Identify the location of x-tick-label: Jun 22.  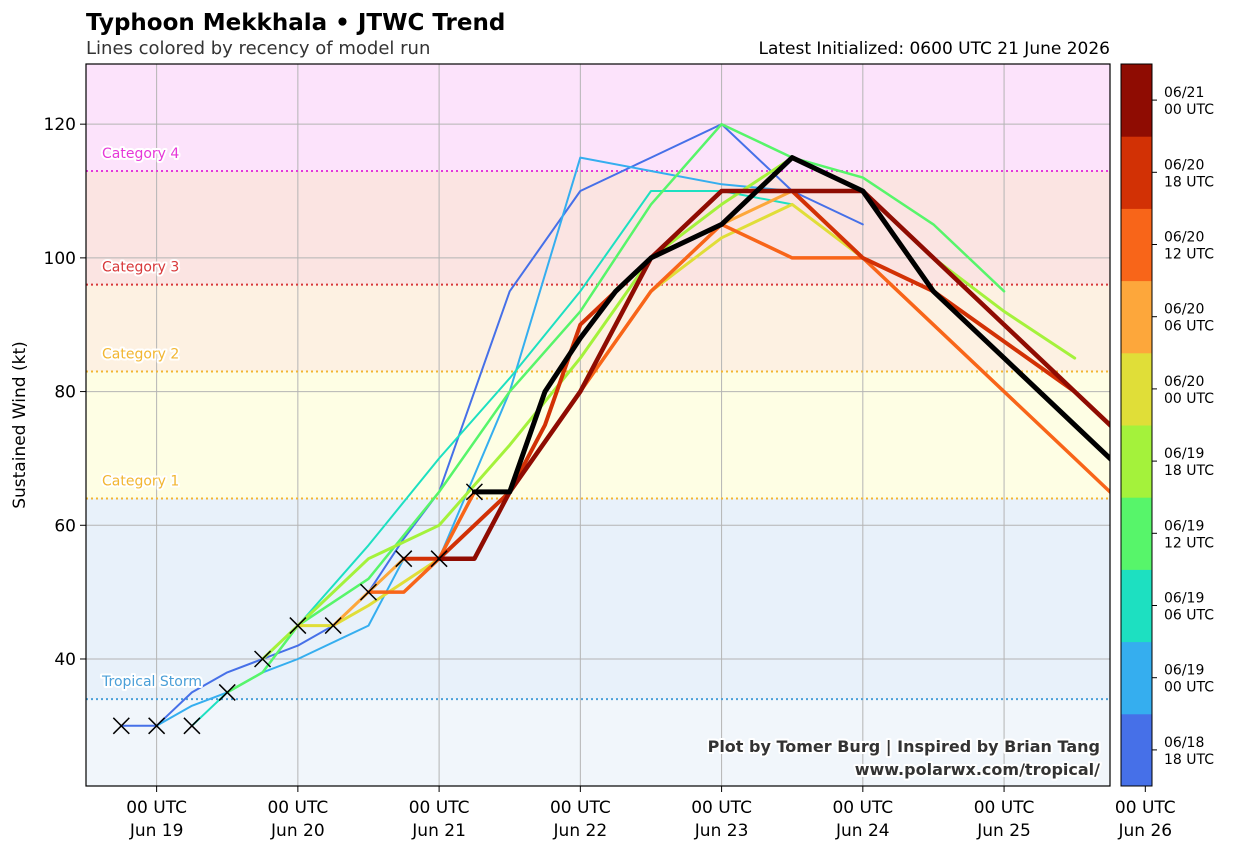
(580, 831).